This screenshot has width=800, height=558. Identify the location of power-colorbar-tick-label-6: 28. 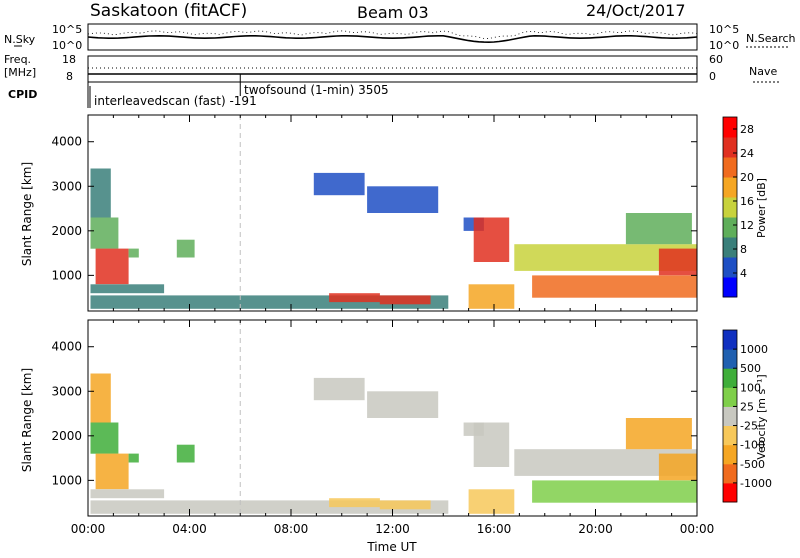
(747, 129).